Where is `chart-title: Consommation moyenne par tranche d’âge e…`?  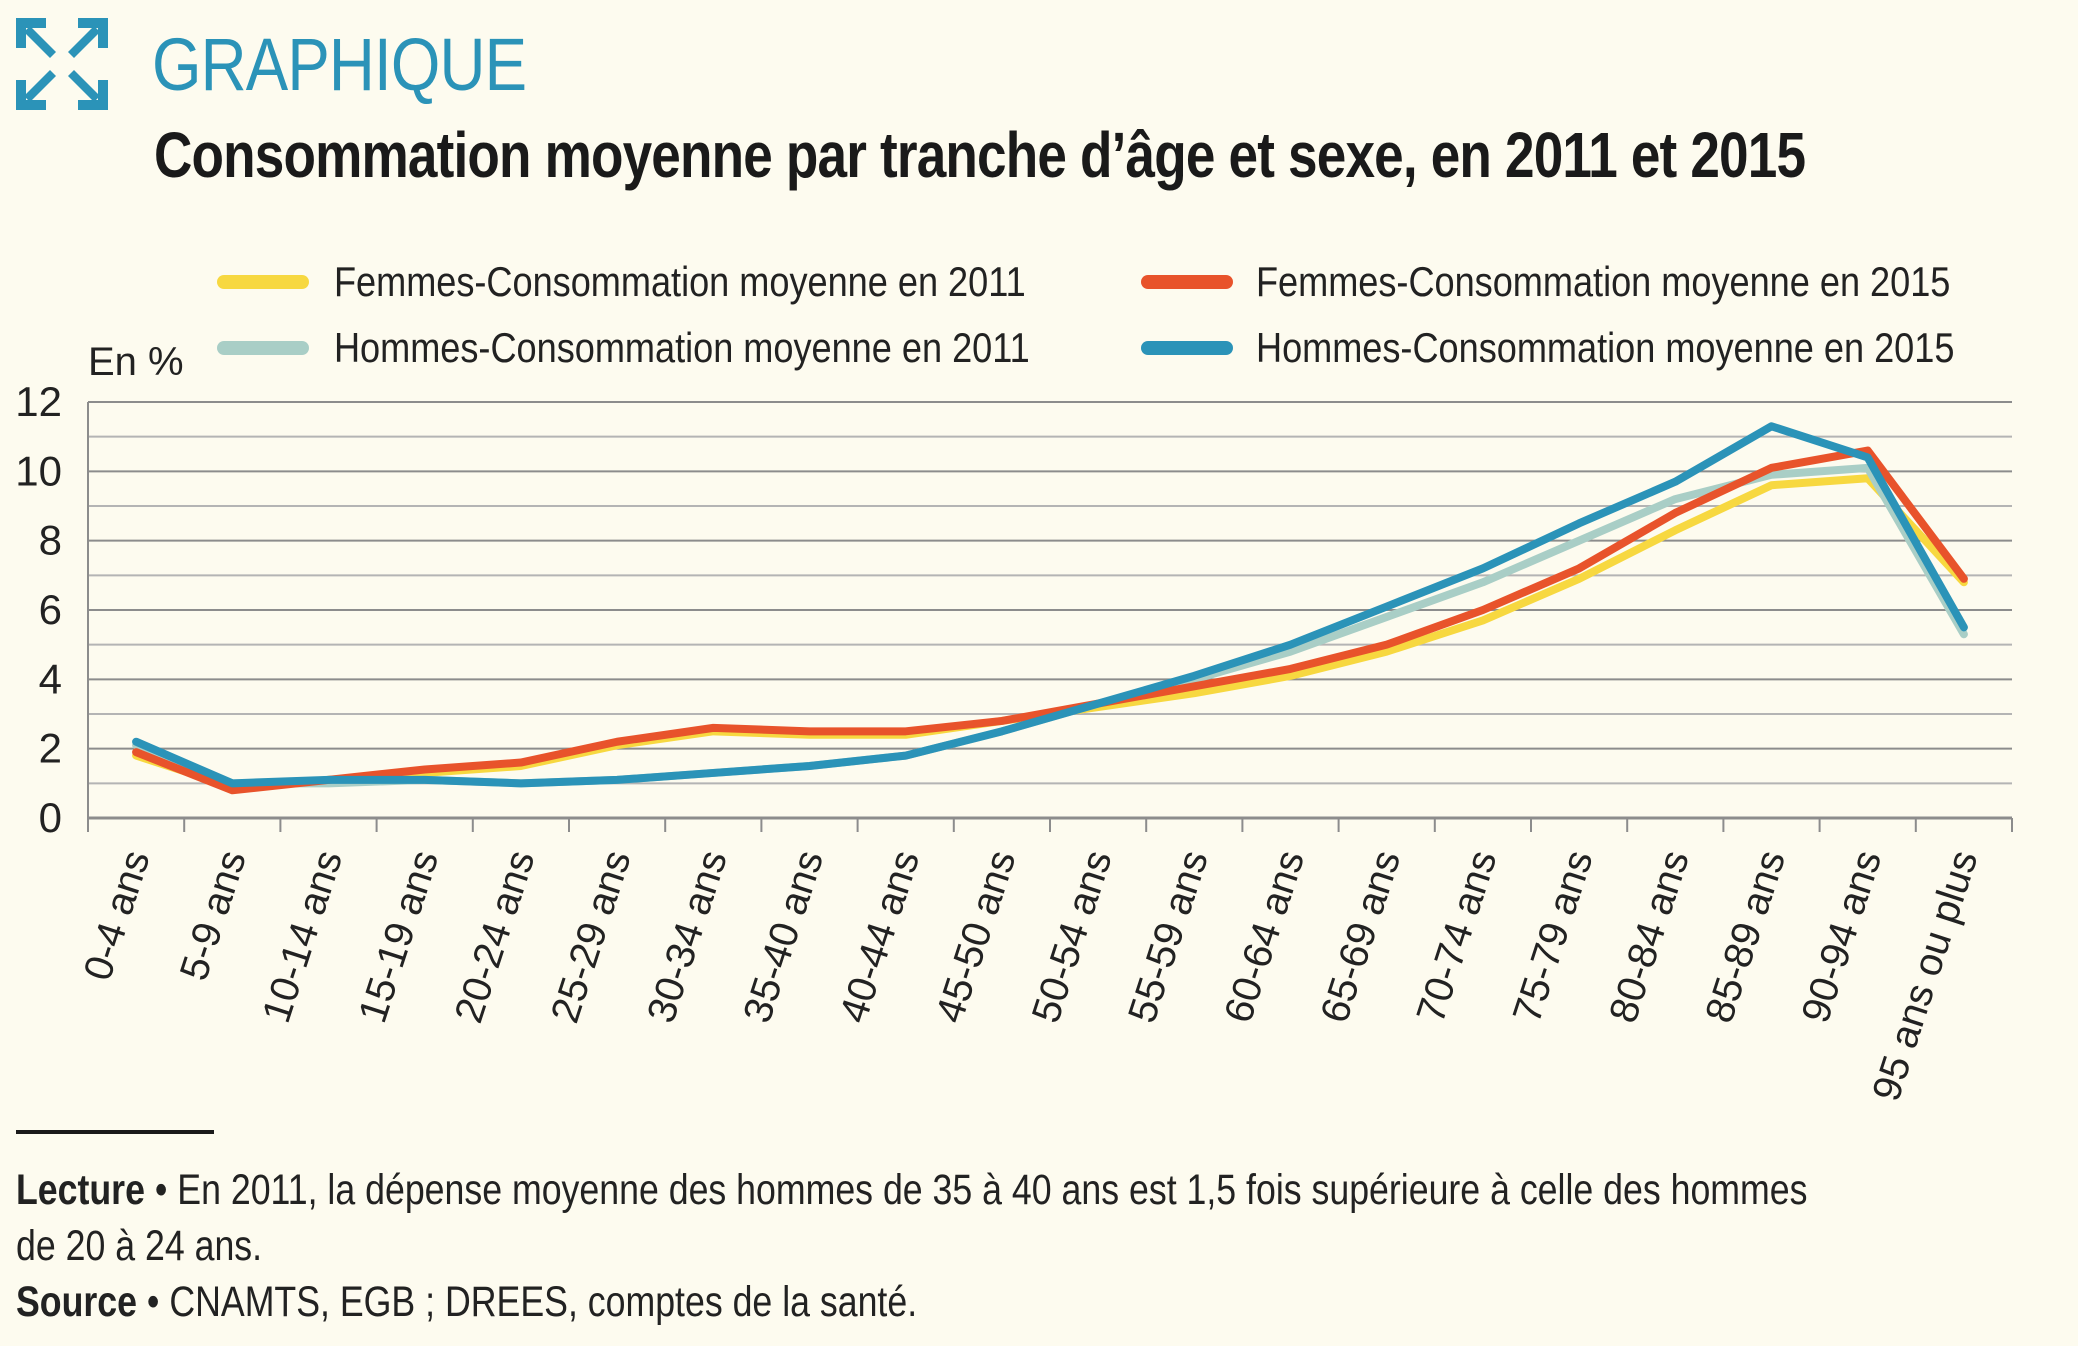
chart-title: Consommation moyenne par tranche d’âge e… is located at coordinates (980, 155).